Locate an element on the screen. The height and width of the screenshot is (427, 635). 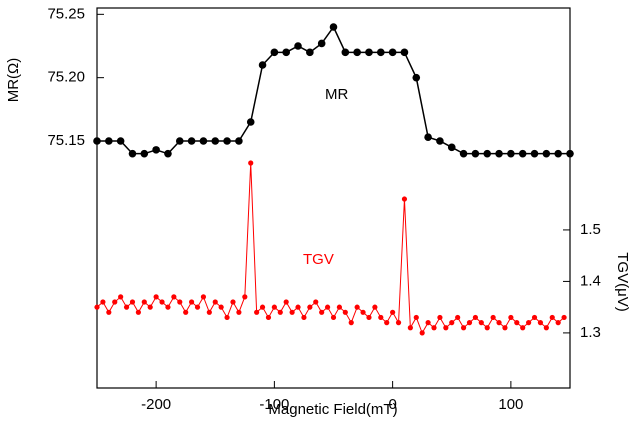
y-tick-label: 75.15 is located at coordinates (66, 140).